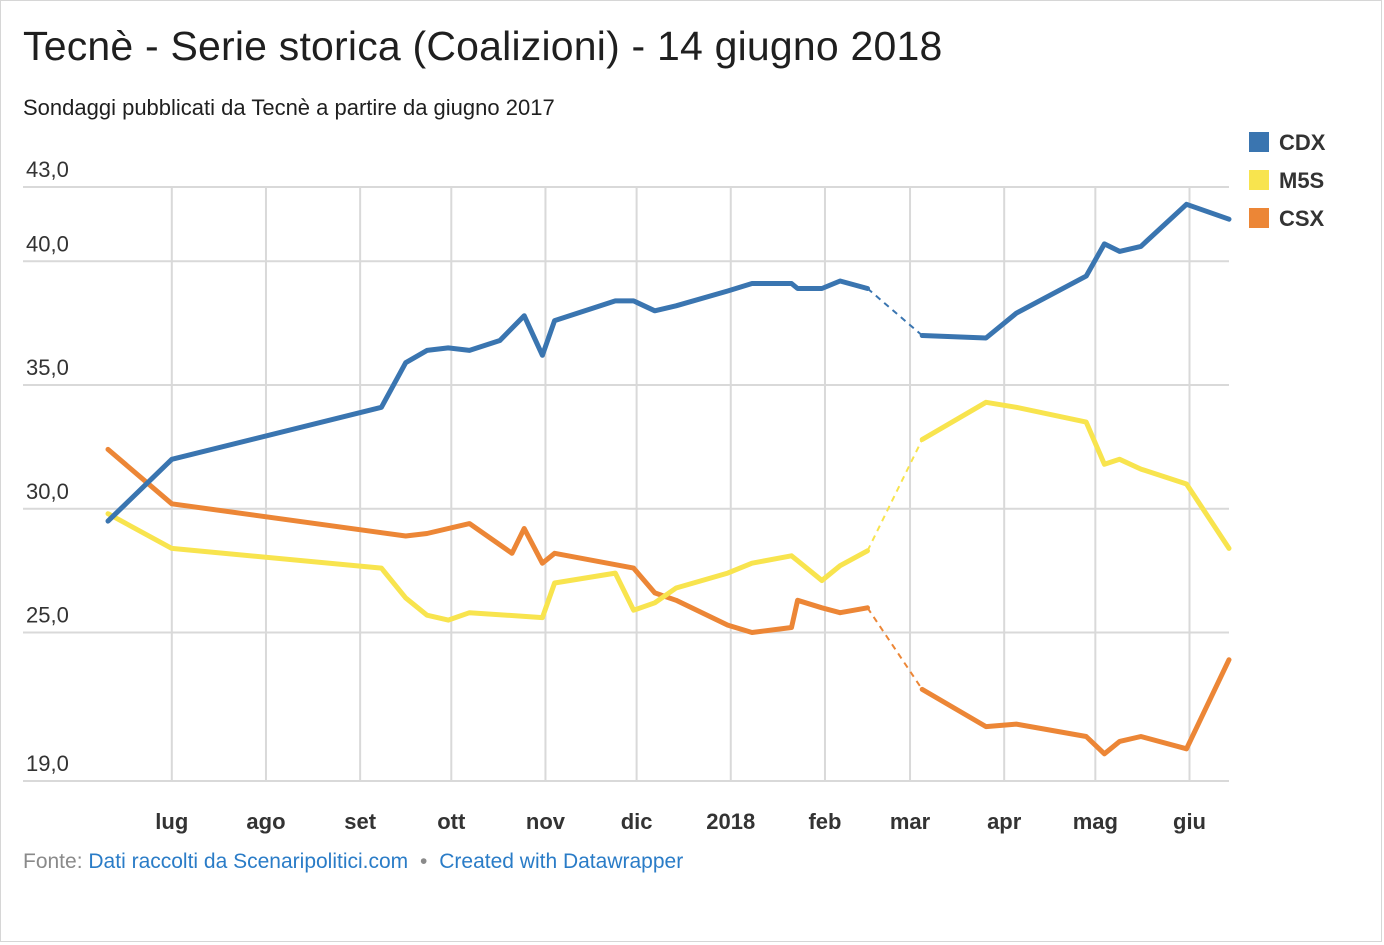 This screenshot has height=945, width=1384. I want to click on y-tick-label: 30,0, so click(47, 491).